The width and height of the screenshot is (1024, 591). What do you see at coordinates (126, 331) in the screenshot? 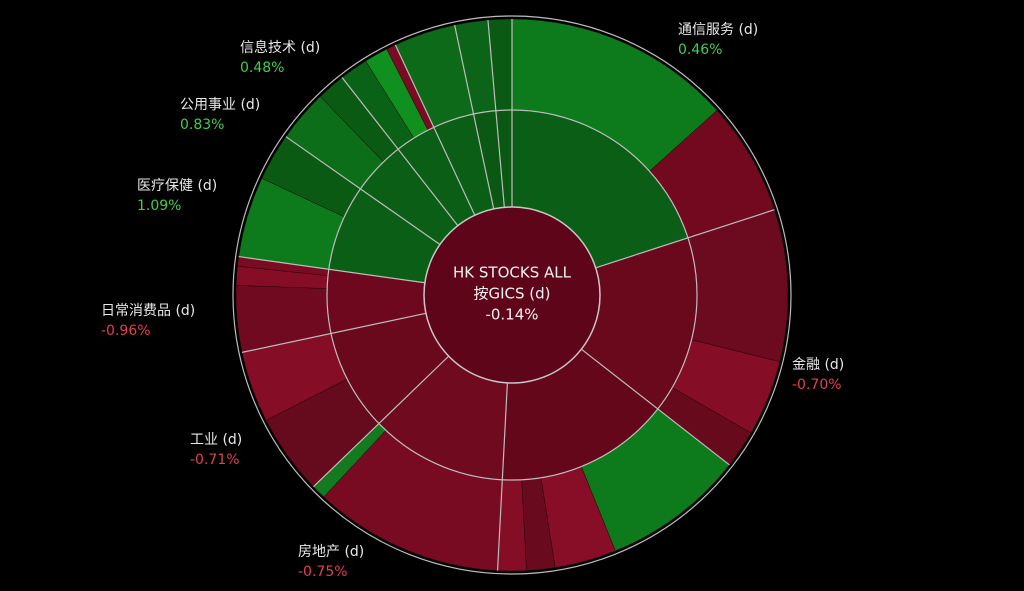
I see `sector-change: -0.96%` at bounding box center [126, 331].